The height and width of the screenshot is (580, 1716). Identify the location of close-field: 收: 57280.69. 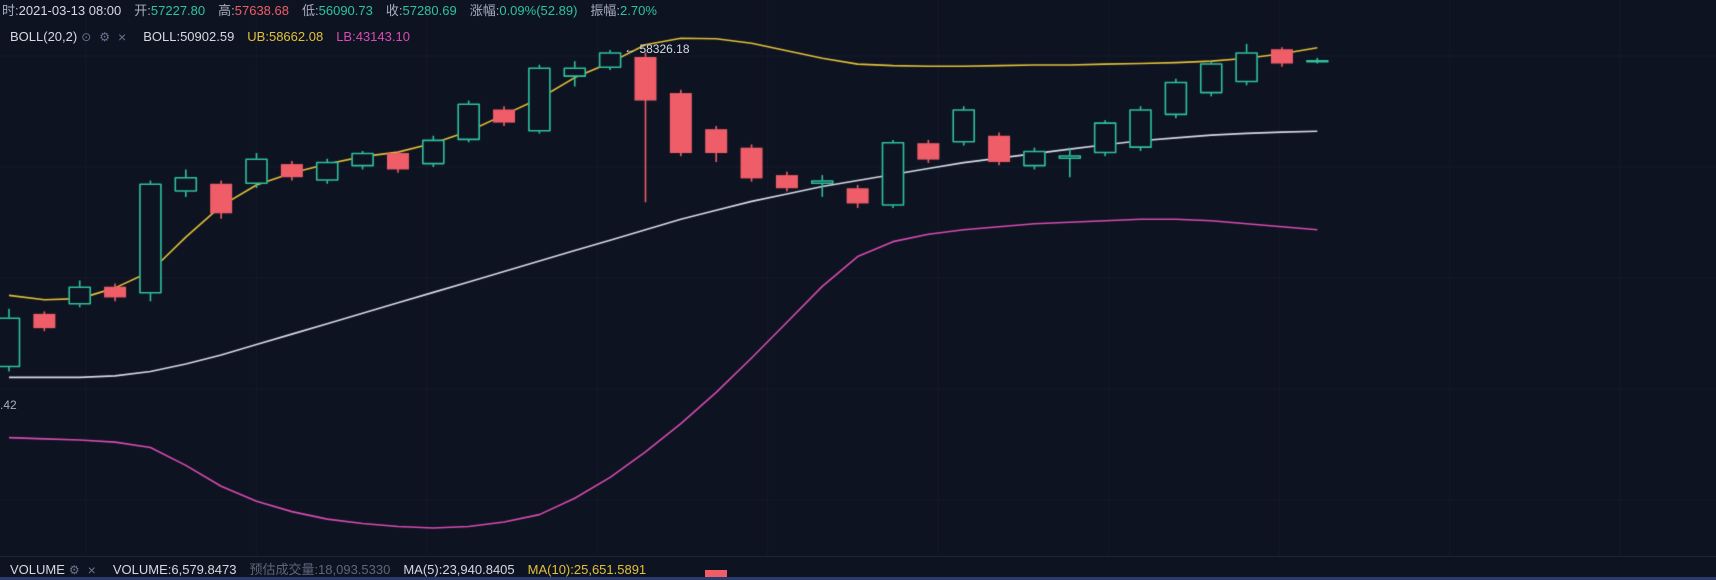
(421, 11).